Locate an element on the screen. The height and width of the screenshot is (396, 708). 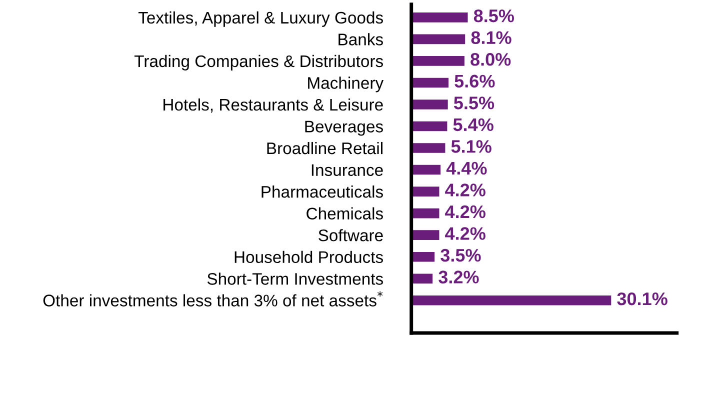
data-label: 8.5% is located at coordinates (494, 15).